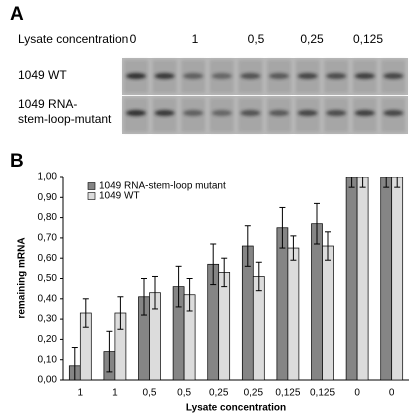 The width and height of the screenshot is (413, 415). Describe the element at coordinates (133, 39) in the screenshot. I see `gel-lane-label: 0` at that location.